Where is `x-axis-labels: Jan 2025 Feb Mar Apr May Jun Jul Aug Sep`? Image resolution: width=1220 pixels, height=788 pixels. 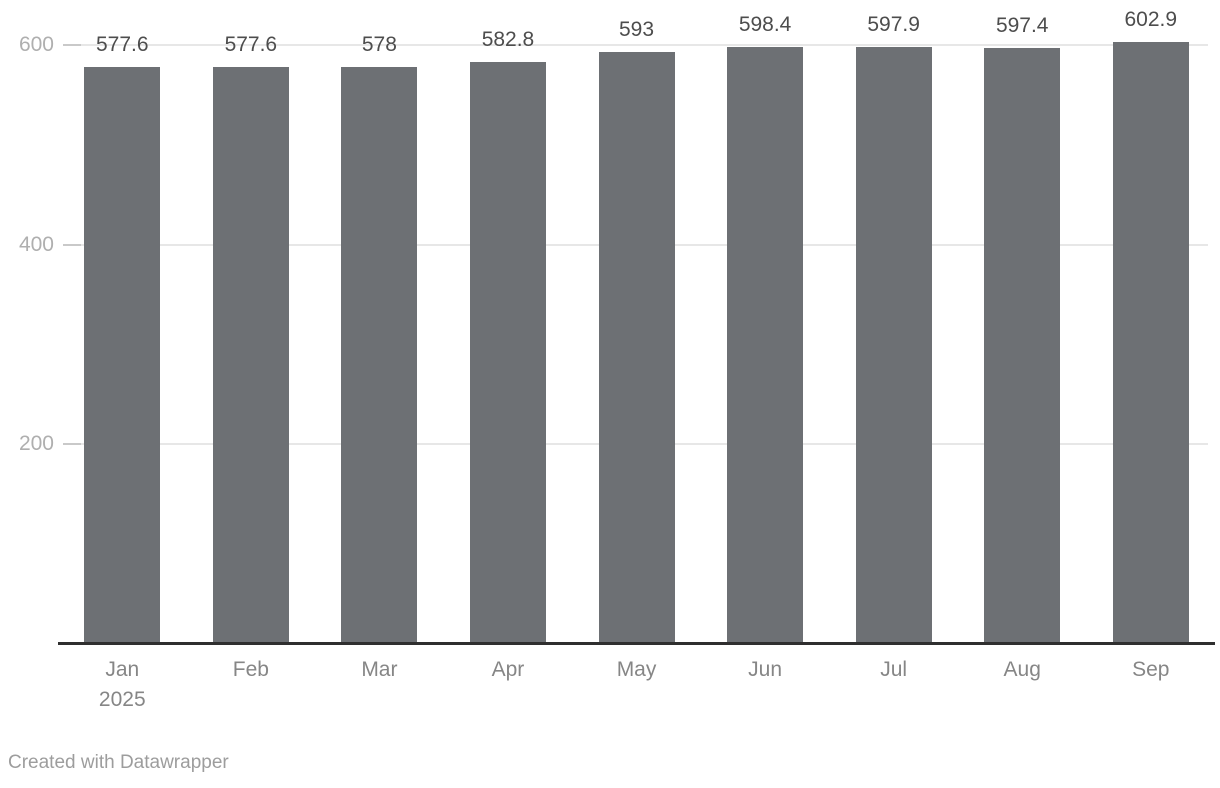 x-axis-labels: Jan 2025 Feb Mar Apr May Jun Jul Aug Sep is located at coordinates (636, 685).